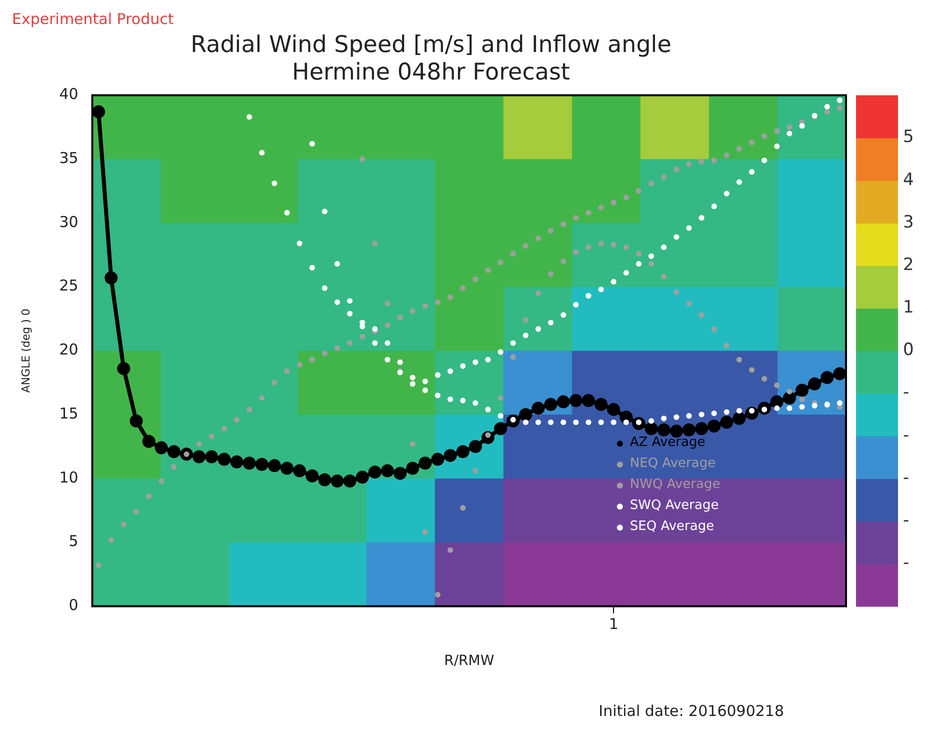  I want to click on y-tick-label: 5, so click(73, 541).